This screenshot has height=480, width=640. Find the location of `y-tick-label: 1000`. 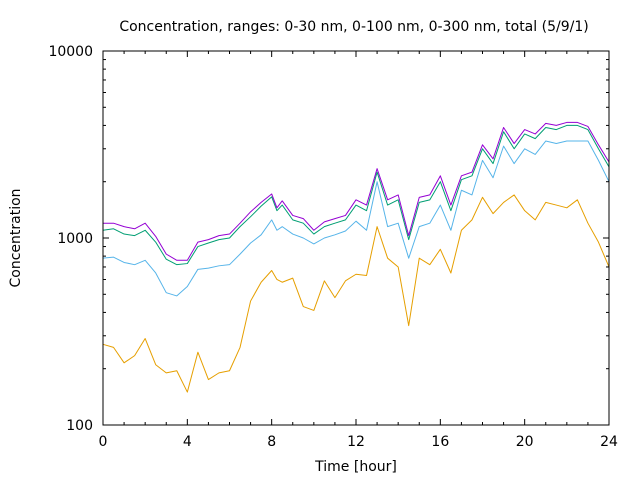

y-tick-label: 1000 is located at coordinates (75, 239).